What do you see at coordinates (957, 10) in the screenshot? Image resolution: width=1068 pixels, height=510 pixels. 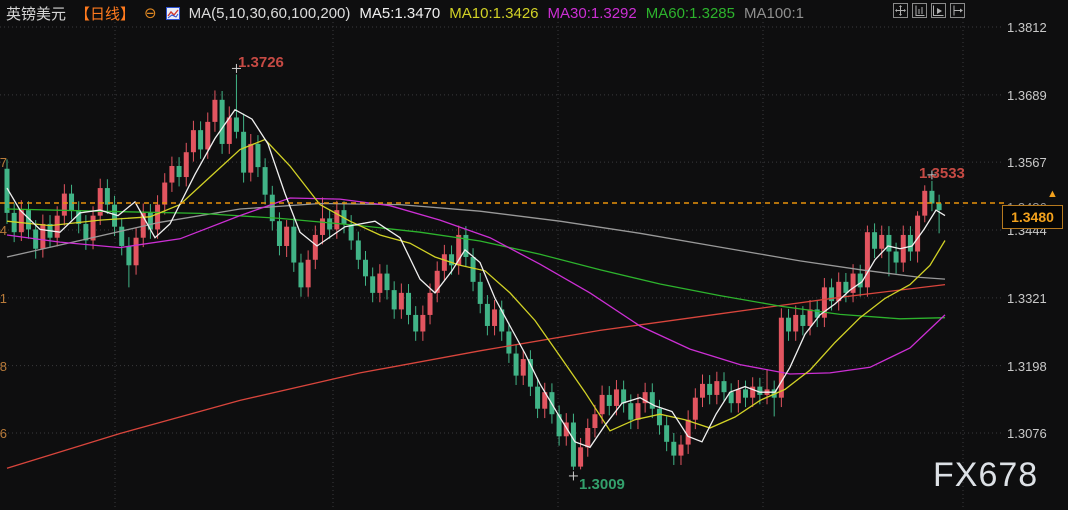 I see `exit-fullscreen-icon` at bounding box center [957, 10].